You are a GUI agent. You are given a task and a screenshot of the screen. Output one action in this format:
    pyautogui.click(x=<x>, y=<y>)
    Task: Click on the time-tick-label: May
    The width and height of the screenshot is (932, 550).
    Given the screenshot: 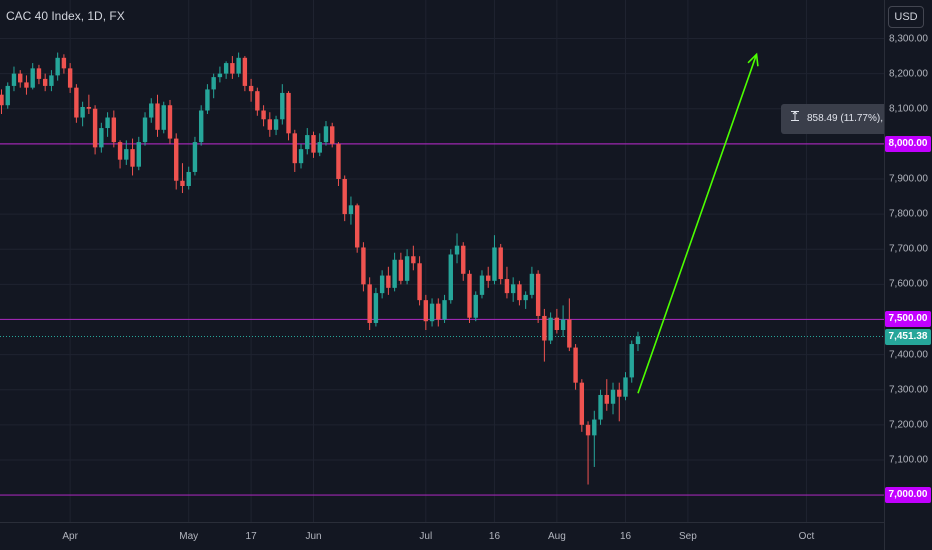 What is the action you would take?
    pyautogui.click(x=189, y=536)
    